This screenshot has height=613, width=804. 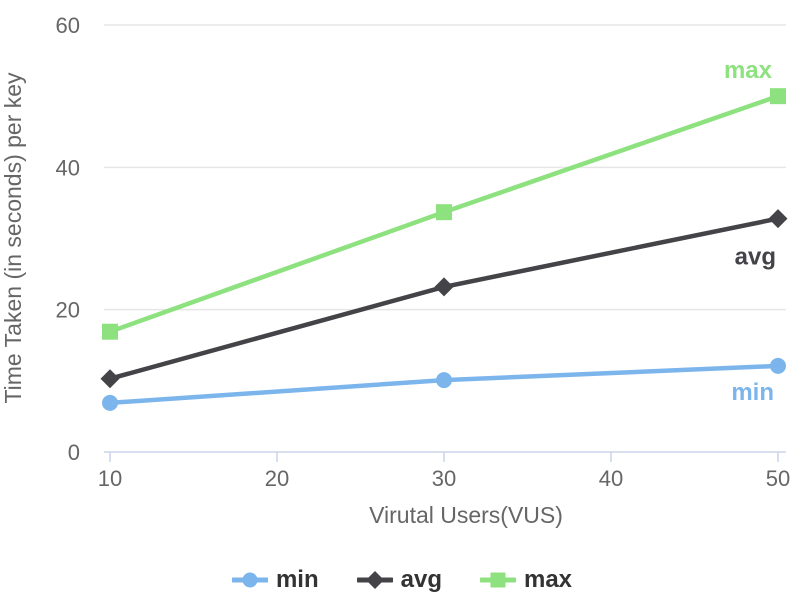 I want to click on legend: min avg max, so click(x=402, y=580).